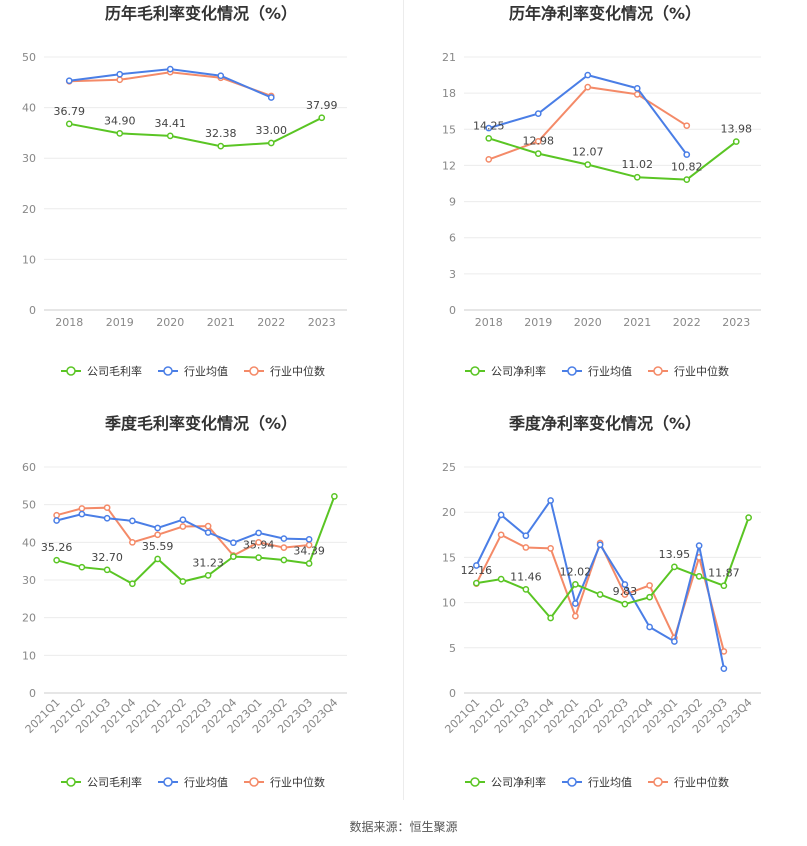  What do you see at coordinates (449, 57) in the screenshot?
I see `y-tick-label: 21` at bounding box center [449, 57].